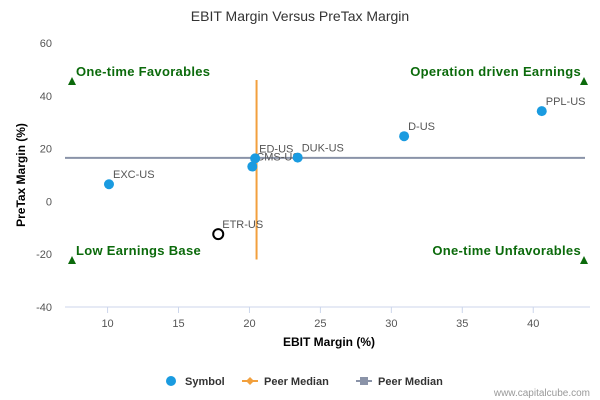 Image resolution: width=600 pixels, height=400 pixels. What do you see at coordinates (242, 225) in the screenshot?
I see `data-point-label: ETR-US` at bounding box center [242, 225].